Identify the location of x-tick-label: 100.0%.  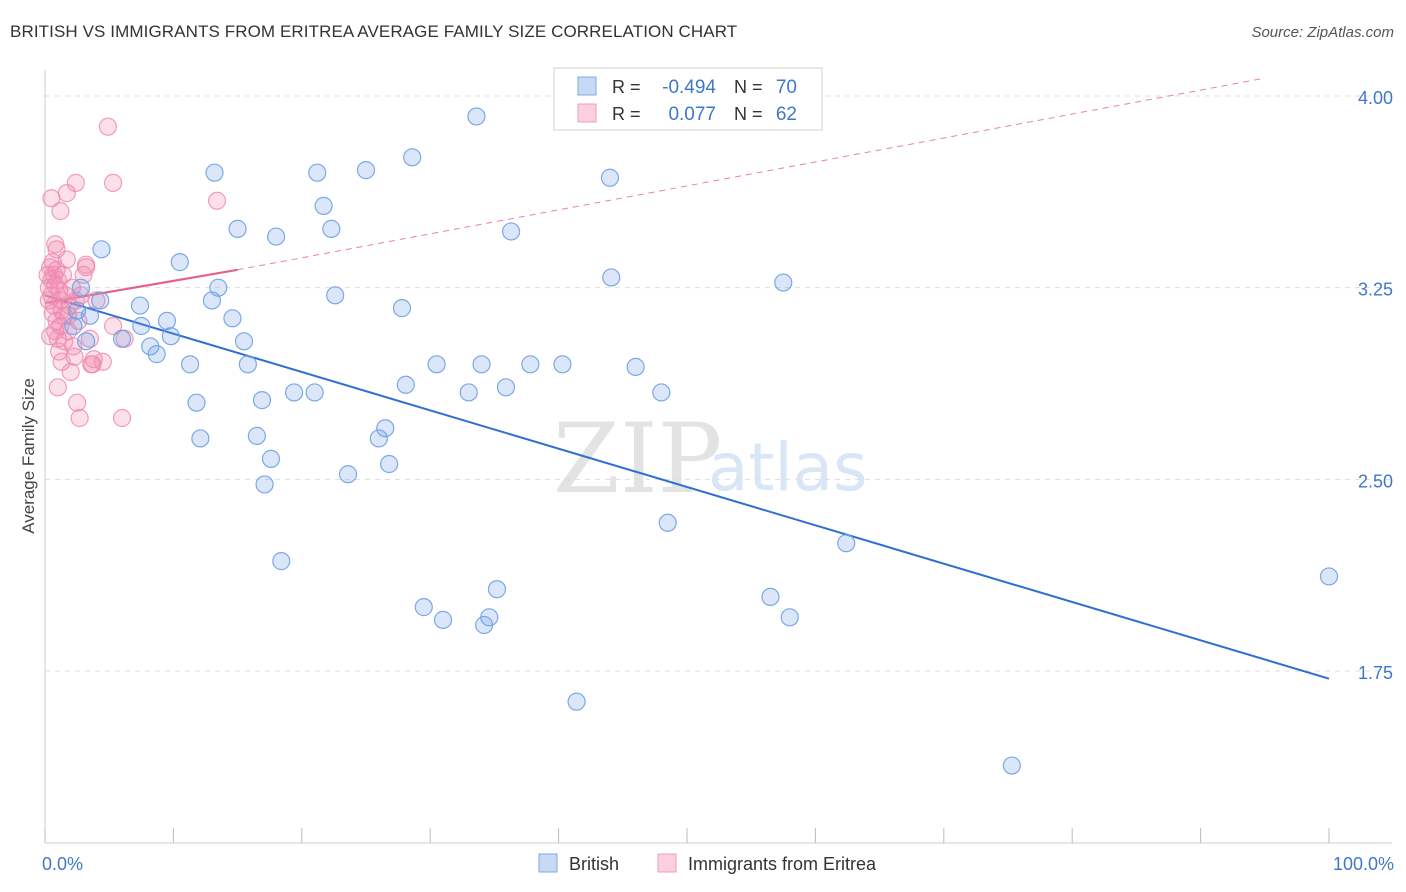
(1363, 864).